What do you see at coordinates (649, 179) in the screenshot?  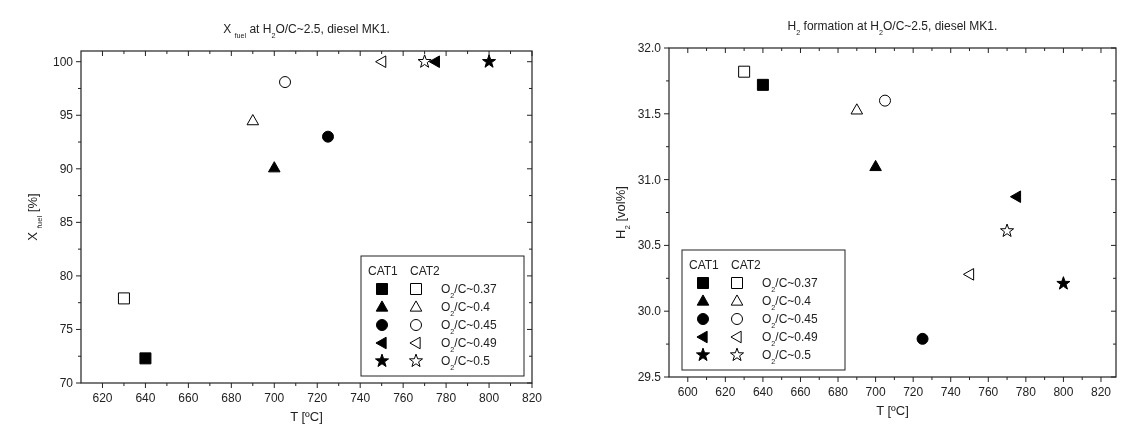 I see `y-tick-label: 31.0` at bounding box center [649, 179].